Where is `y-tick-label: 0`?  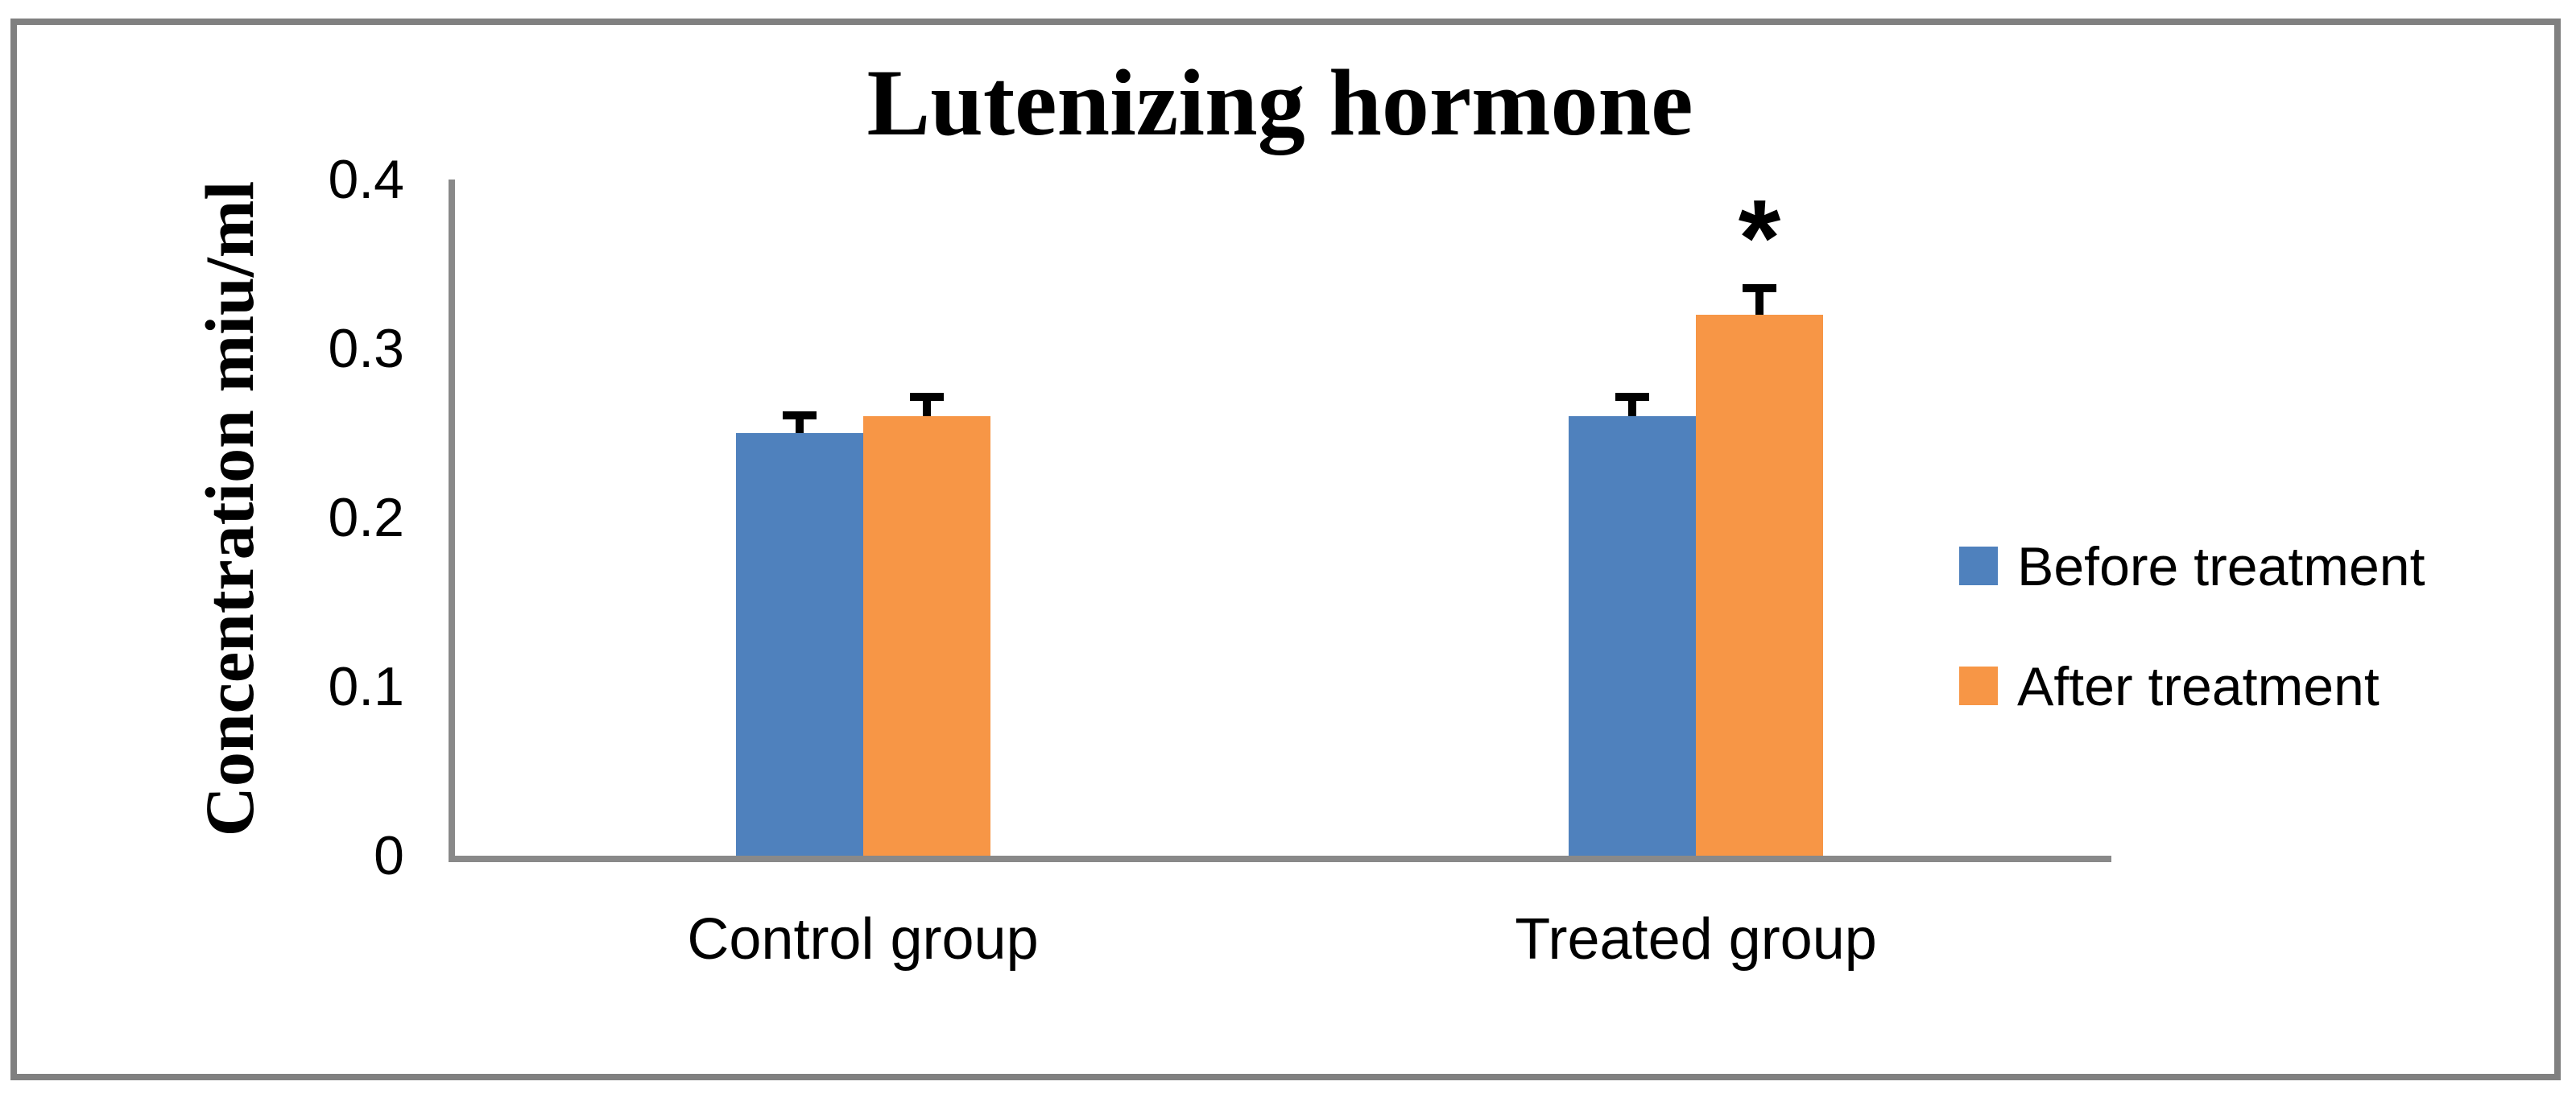
y-tick-label: 0 is located at coordinates (389, 855).